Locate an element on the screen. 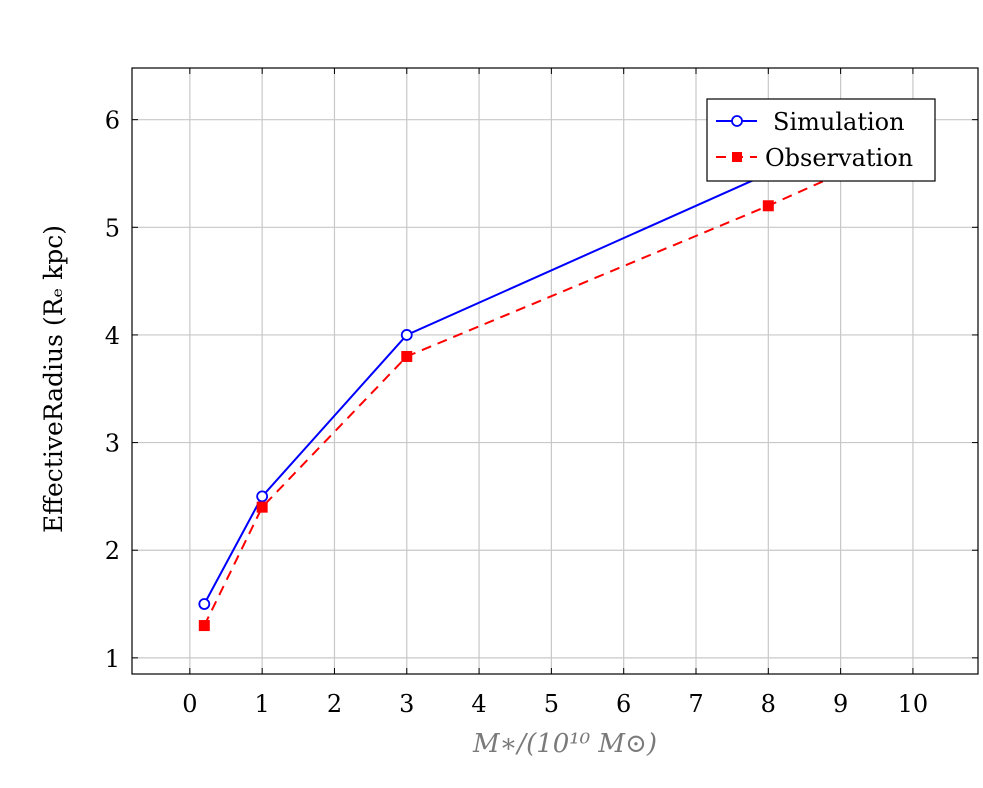 The width and height of the screenshot is (983, 788). legend-label: Observation is located at coordinates (839, 158).